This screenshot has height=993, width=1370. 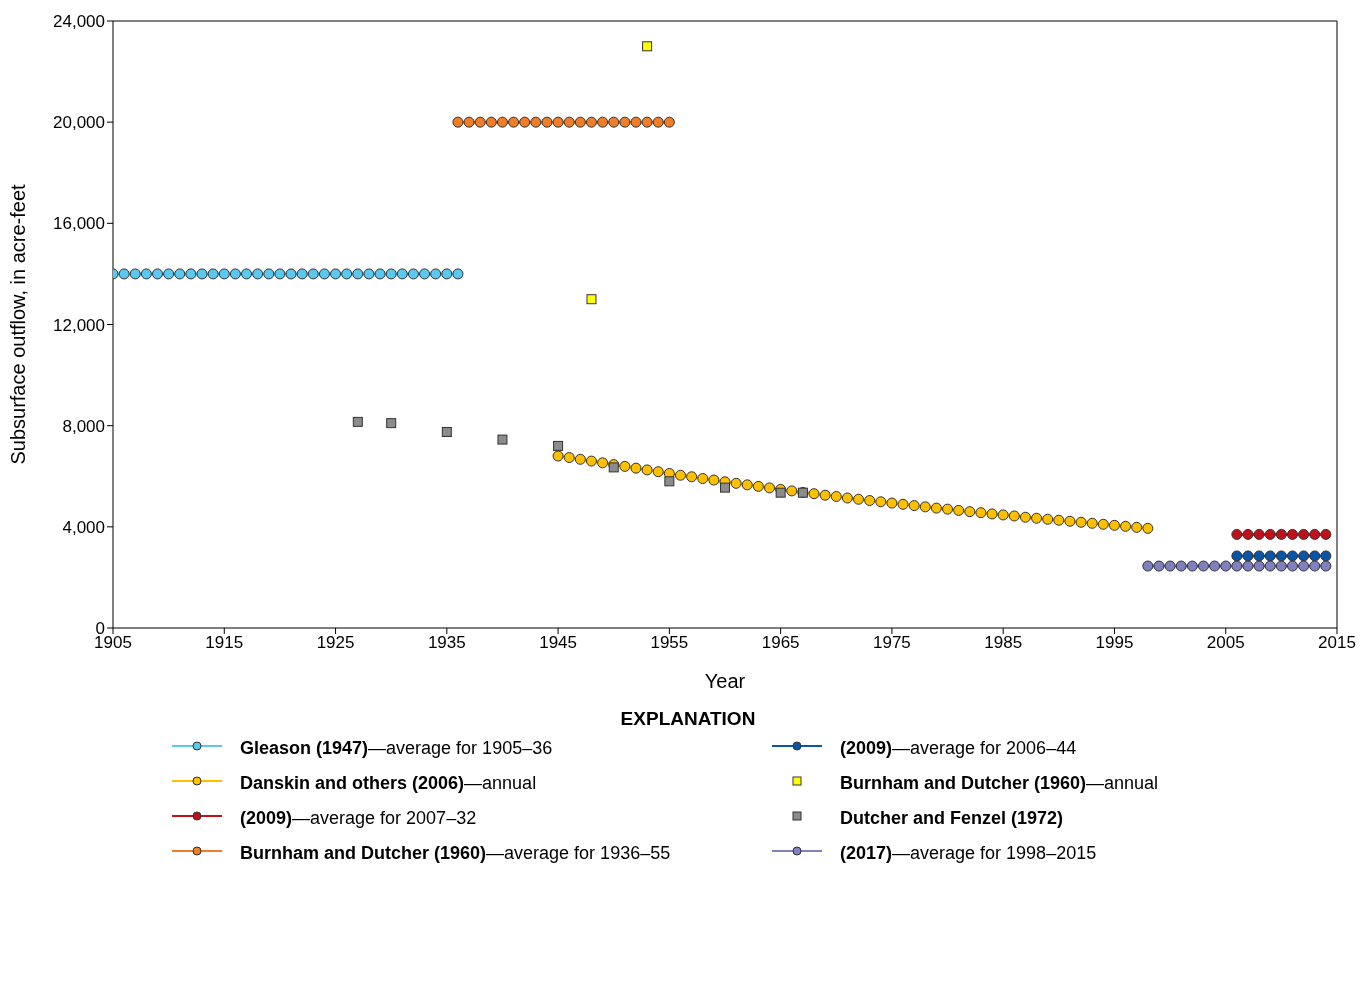 I want to click on legend-label: (2017)—average for 1998–2015, so click(x=968, y=853).